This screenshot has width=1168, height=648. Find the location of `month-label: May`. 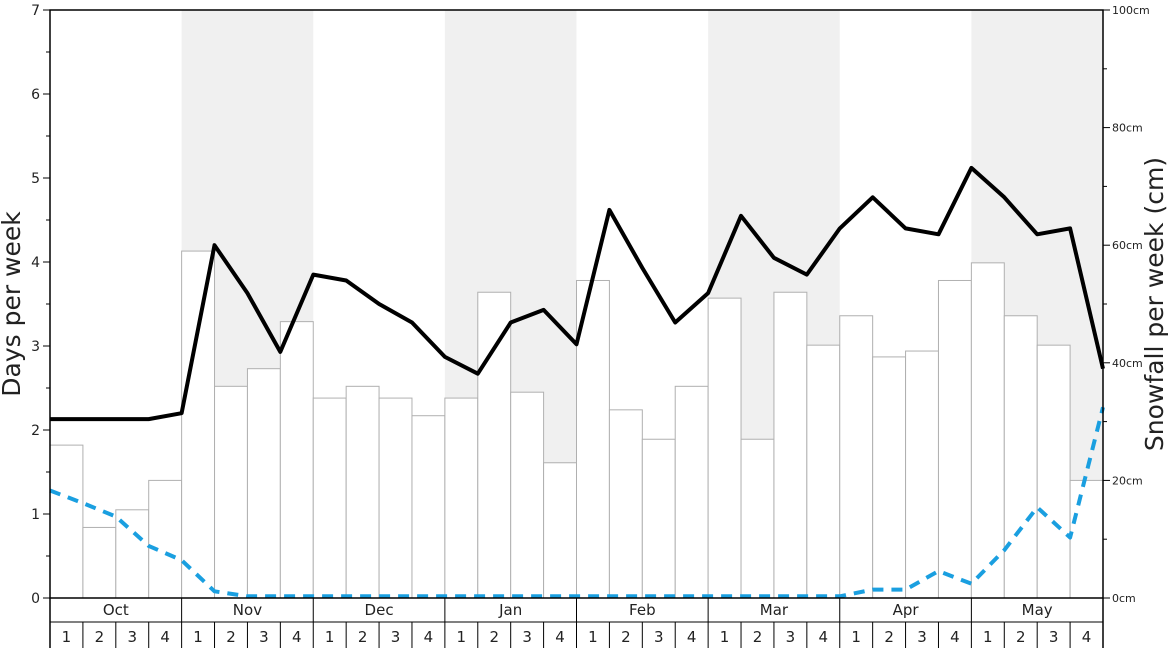

month-label: May is located at coordinates (1037, 610).